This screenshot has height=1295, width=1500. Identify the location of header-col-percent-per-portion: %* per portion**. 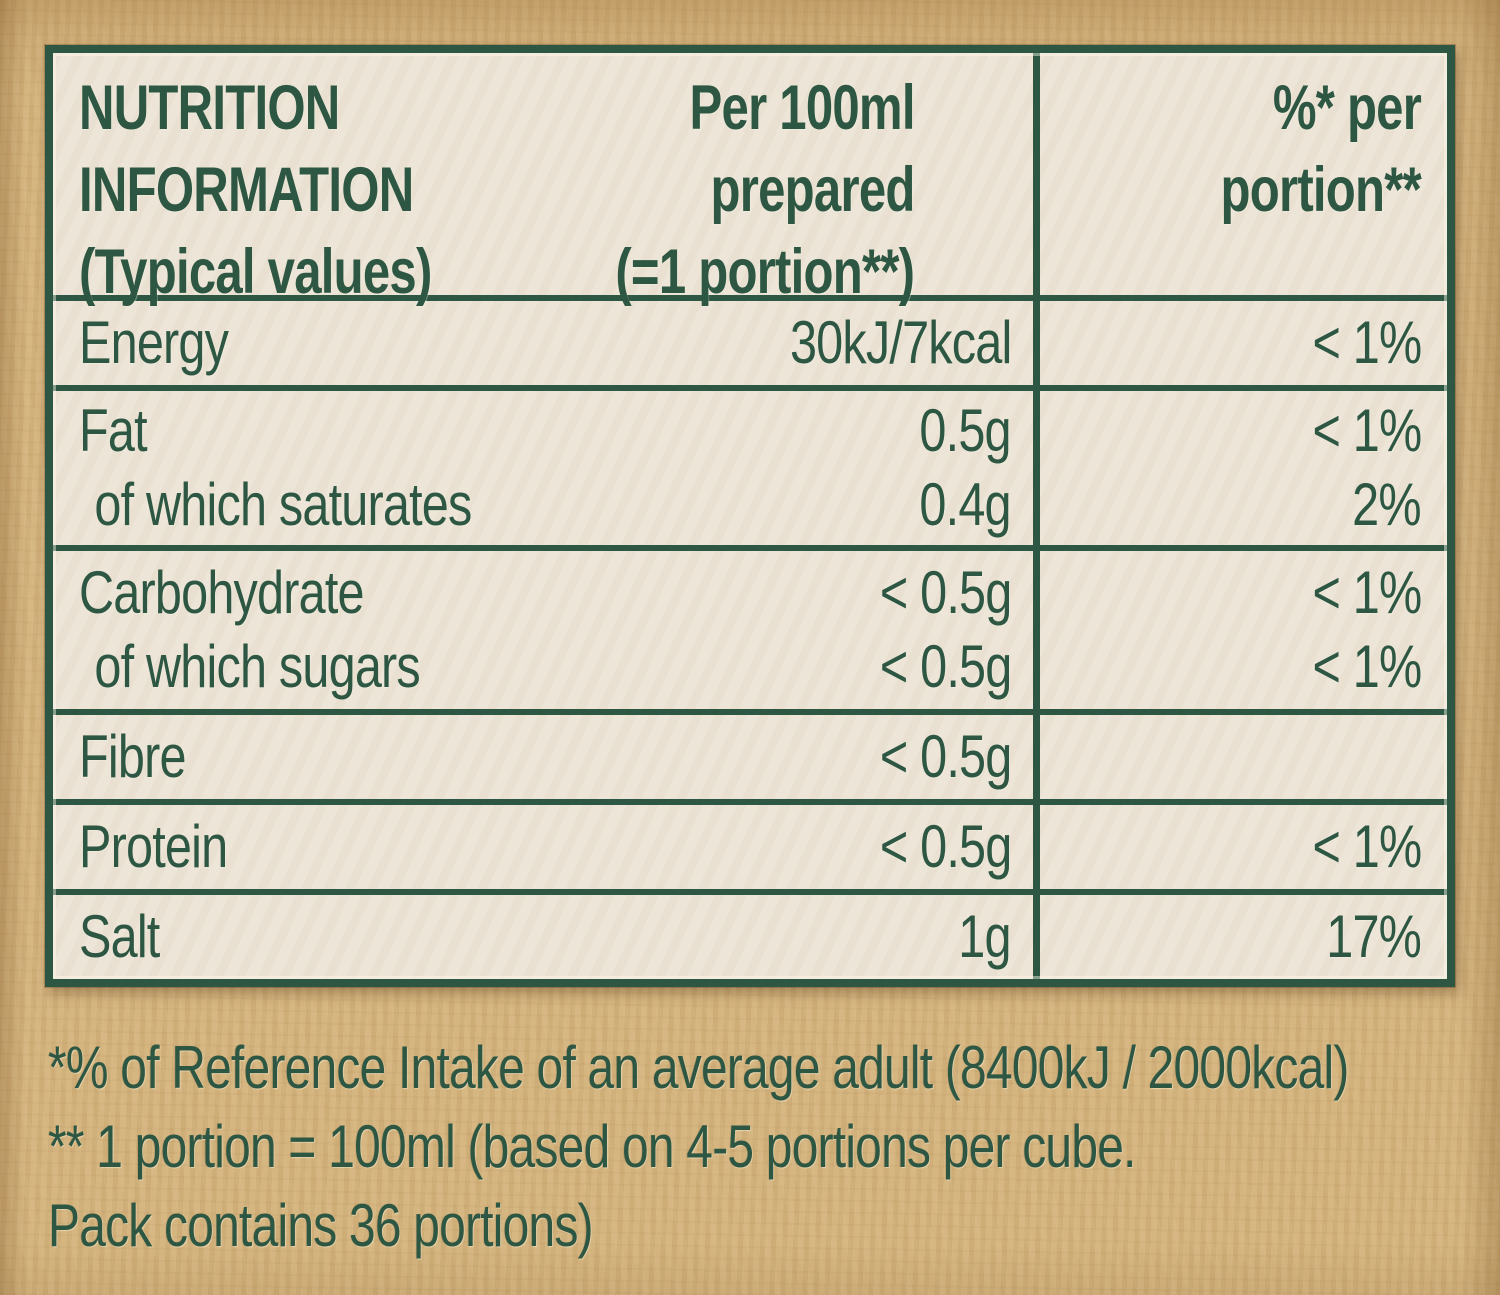
(1240, 174).